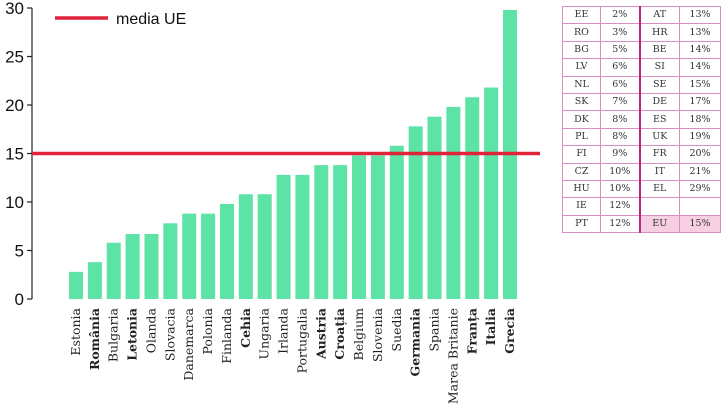 Image resolution: width=721 pixels, height=406 pixels. I want to click on table-row: LV 6% SI 14%, so click(641, 67).